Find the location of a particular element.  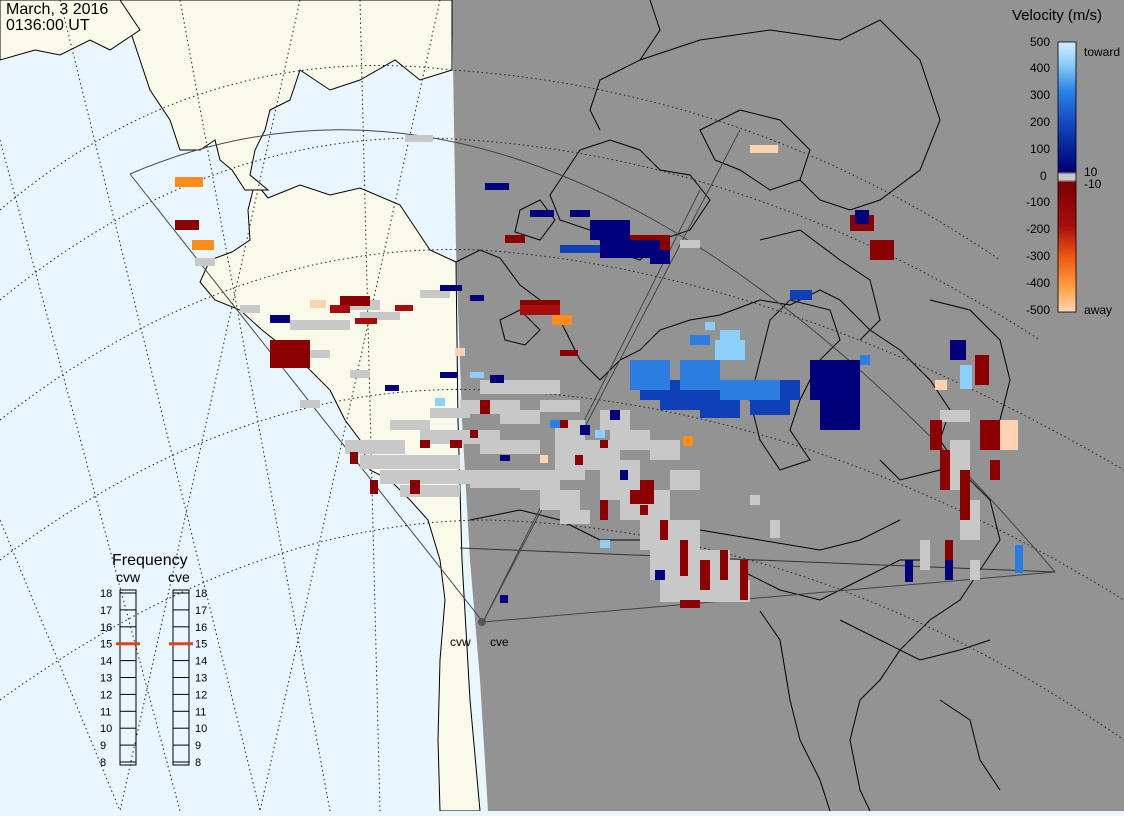

colorbar-tick-label: 500 is located at coordinates (1040, 42).